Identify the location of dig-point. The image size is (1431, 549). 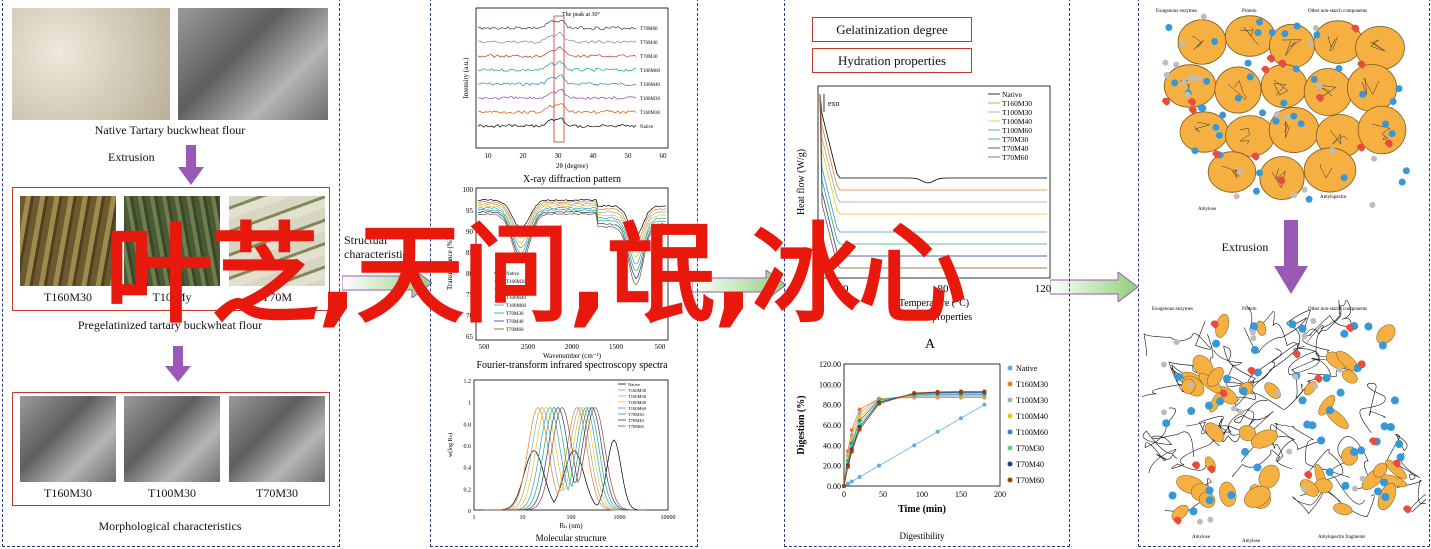
(984, 405).